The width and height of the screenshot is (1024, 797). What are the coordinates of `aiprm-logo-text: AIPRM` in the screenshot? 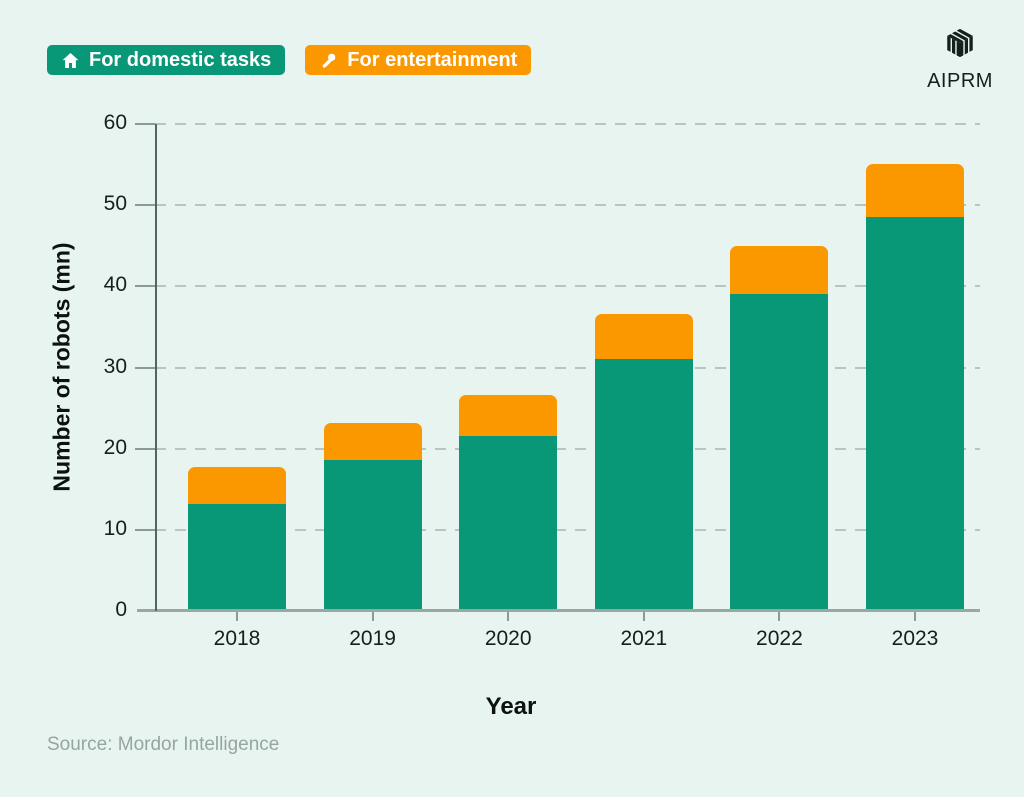 It's located at (960, 81).